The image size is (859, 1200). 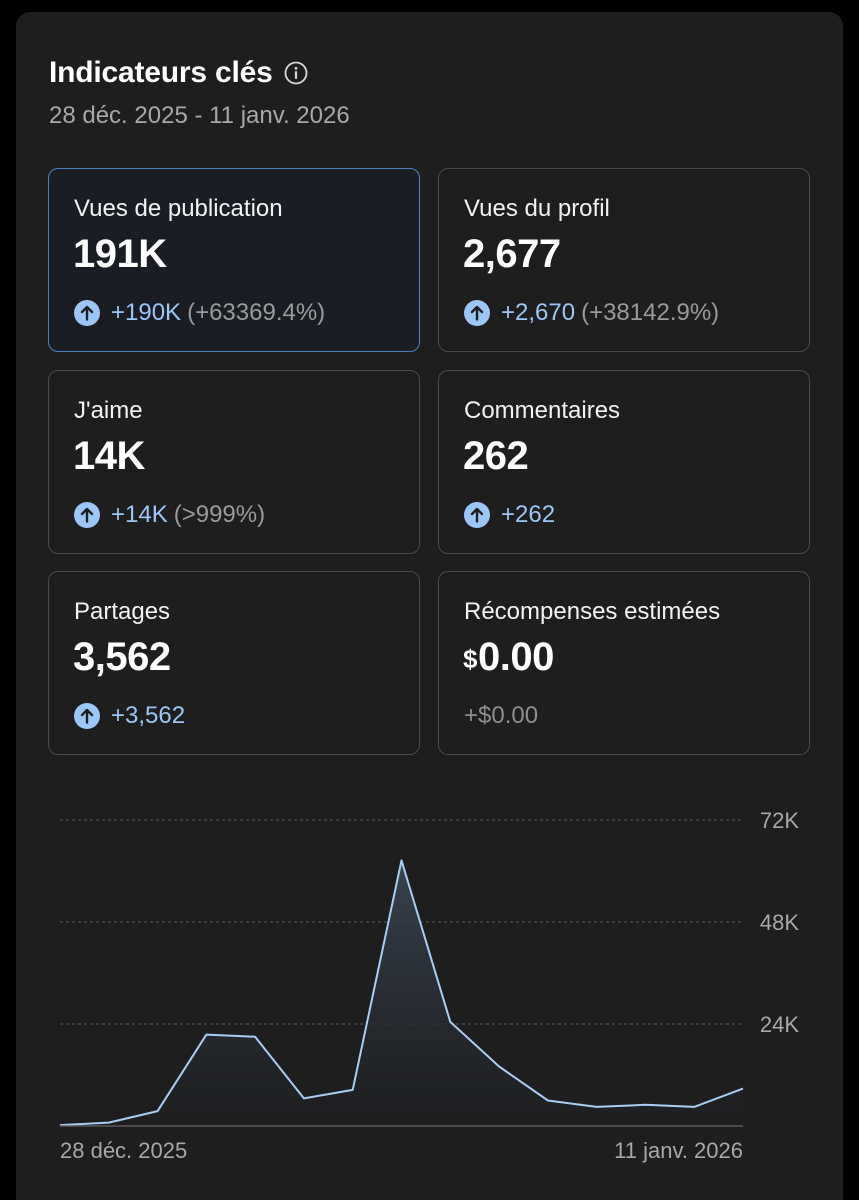 I want to click on metric-delta: +190K (+63369.4%), so click(x=199, y=313).